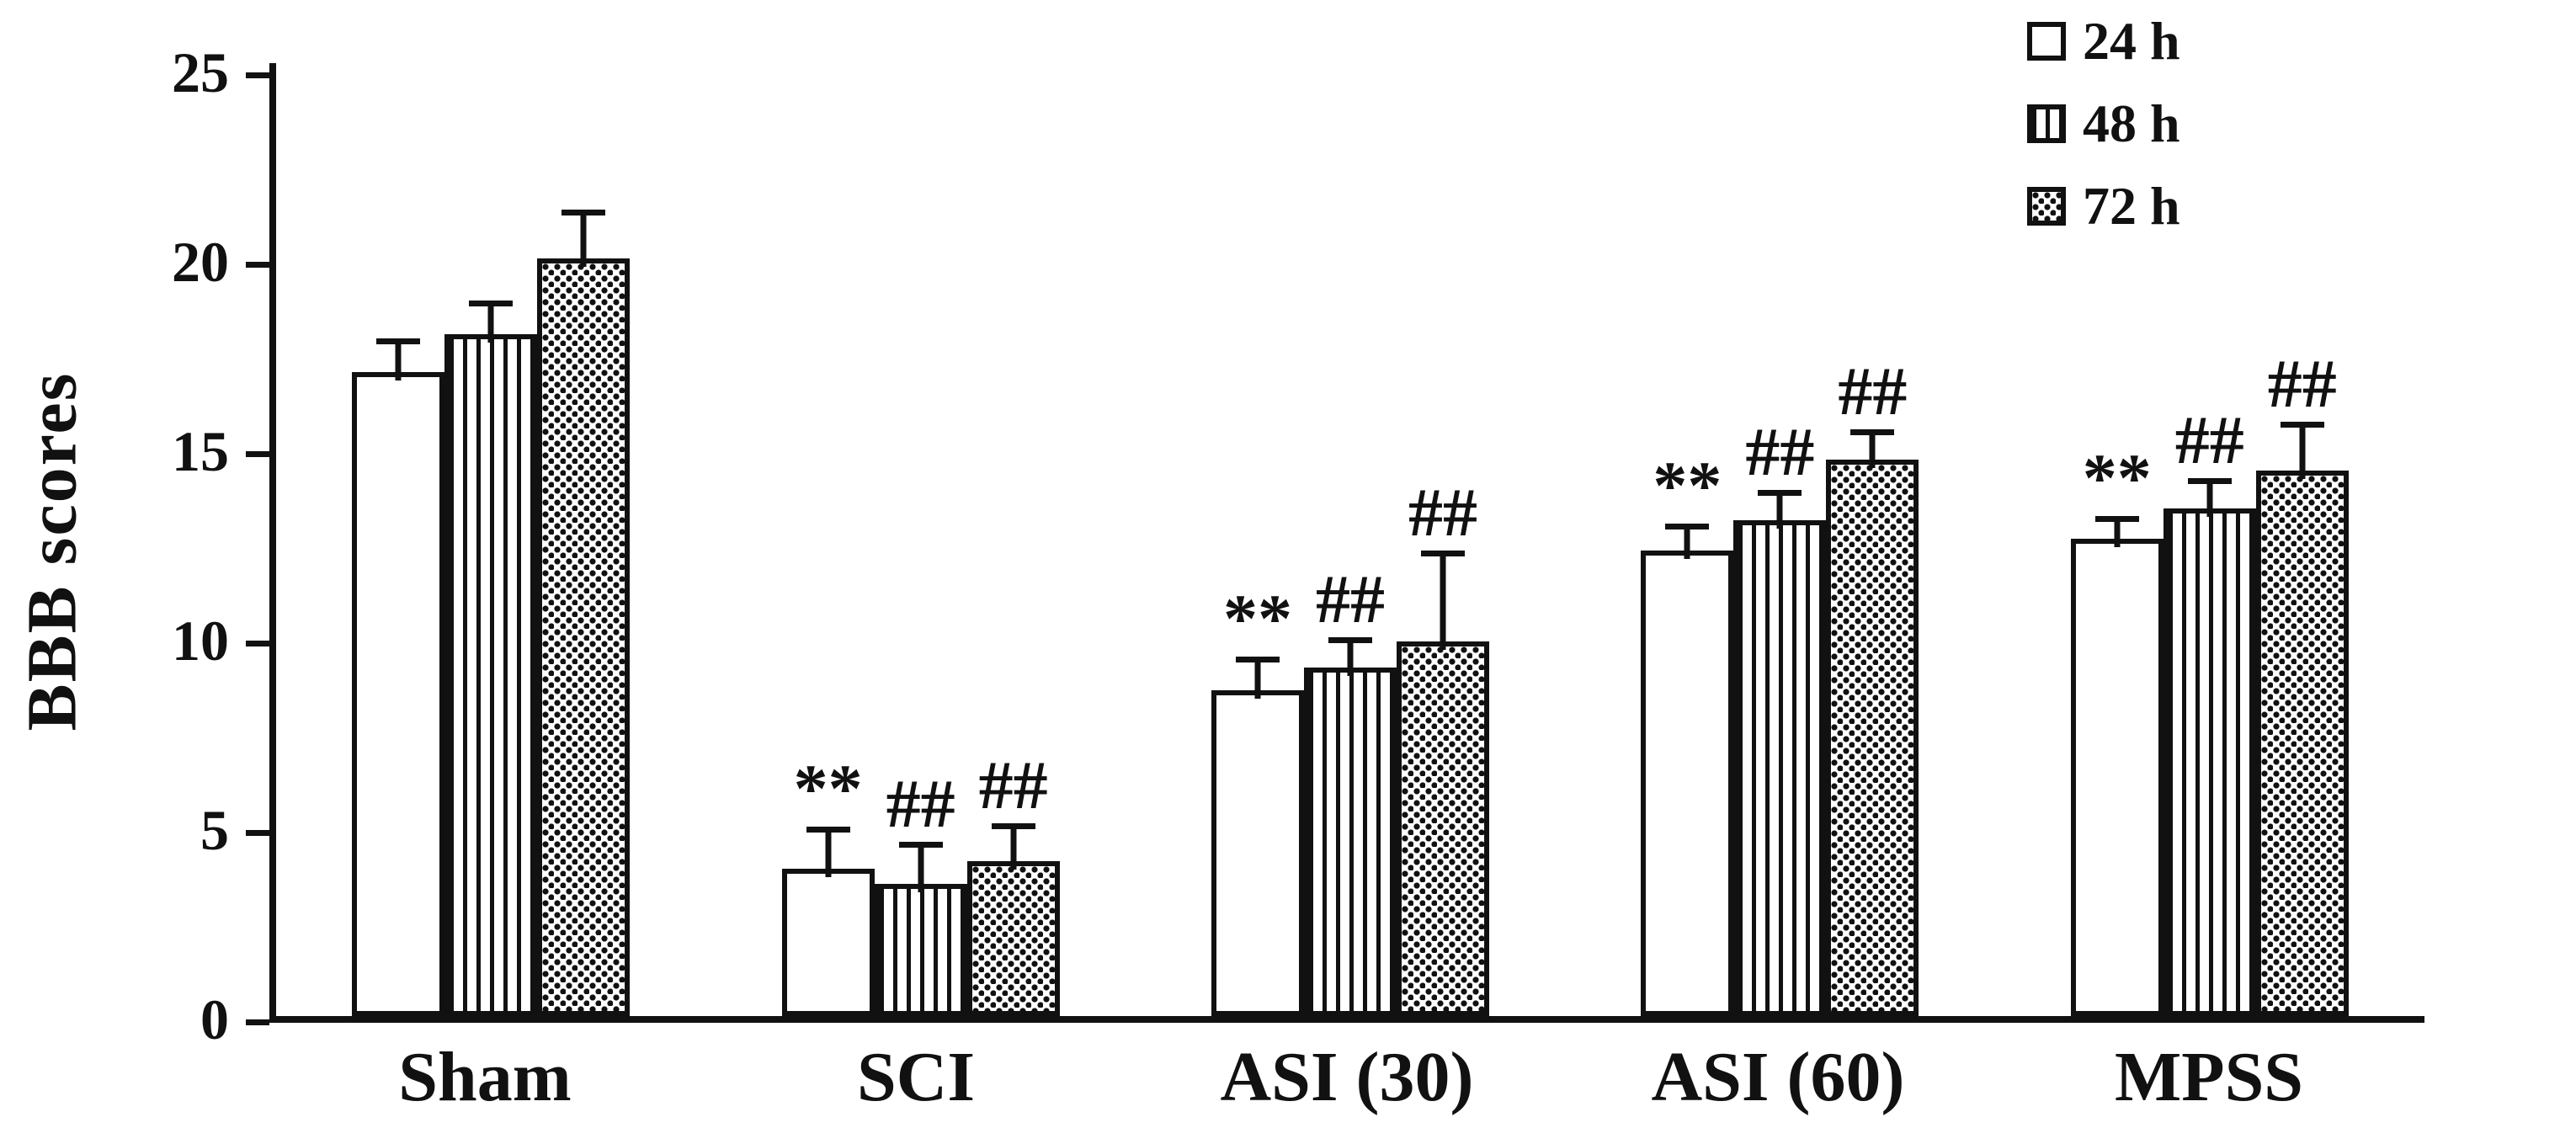 The height and width of the screenshot is (1144, 2576). Describe the element at coordinates (1688, 485) in the screenshot. I see `significance-marker-asi-60-24-h: **` at that location.